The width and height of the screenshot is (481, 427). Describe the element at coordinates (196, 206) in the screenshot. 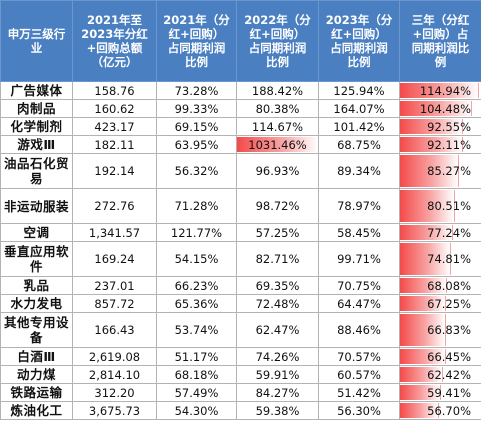

I see `ratio-2021-cell: 71.28%` at that location.